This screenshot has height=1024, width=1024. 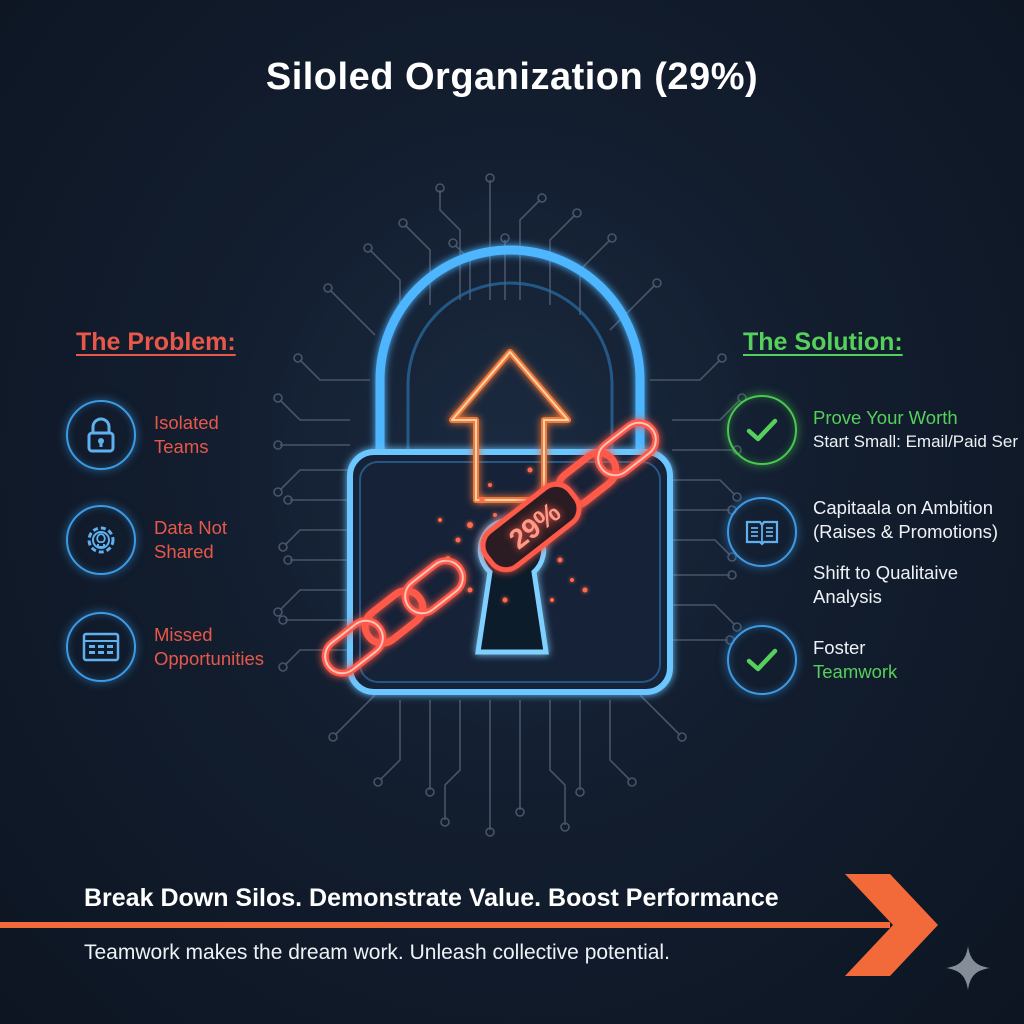 What do you see at coordinates (101, 435) in the screenshot?
I see `padlock-icon` at bounding box center [101, 435].